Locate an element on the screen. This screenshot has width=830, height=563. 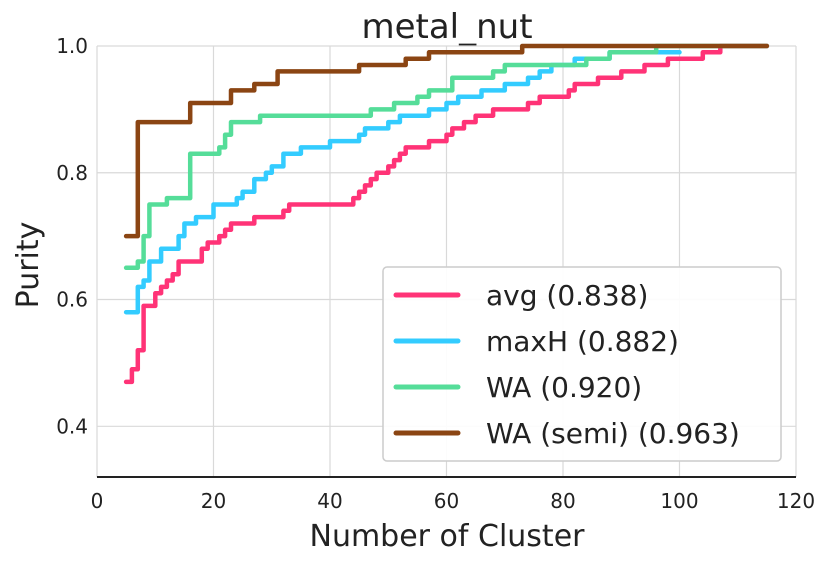
legend-label: avg (0.838) is located at coordinates (567, 295).